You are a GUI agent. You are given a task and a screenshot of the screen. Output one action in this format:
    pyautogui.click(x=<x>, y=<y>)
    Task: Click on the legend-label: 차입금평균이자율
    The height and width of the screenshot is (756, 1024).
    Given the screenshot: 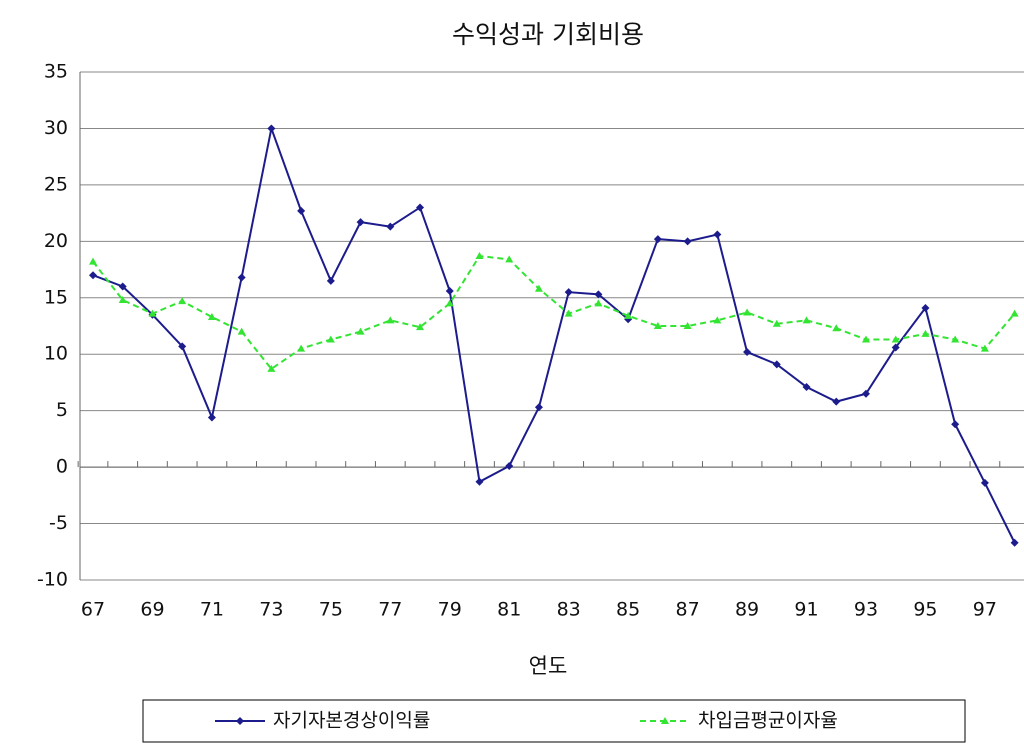 What is the action you would take?
    pyautogui.click(x=768, y=721)
    